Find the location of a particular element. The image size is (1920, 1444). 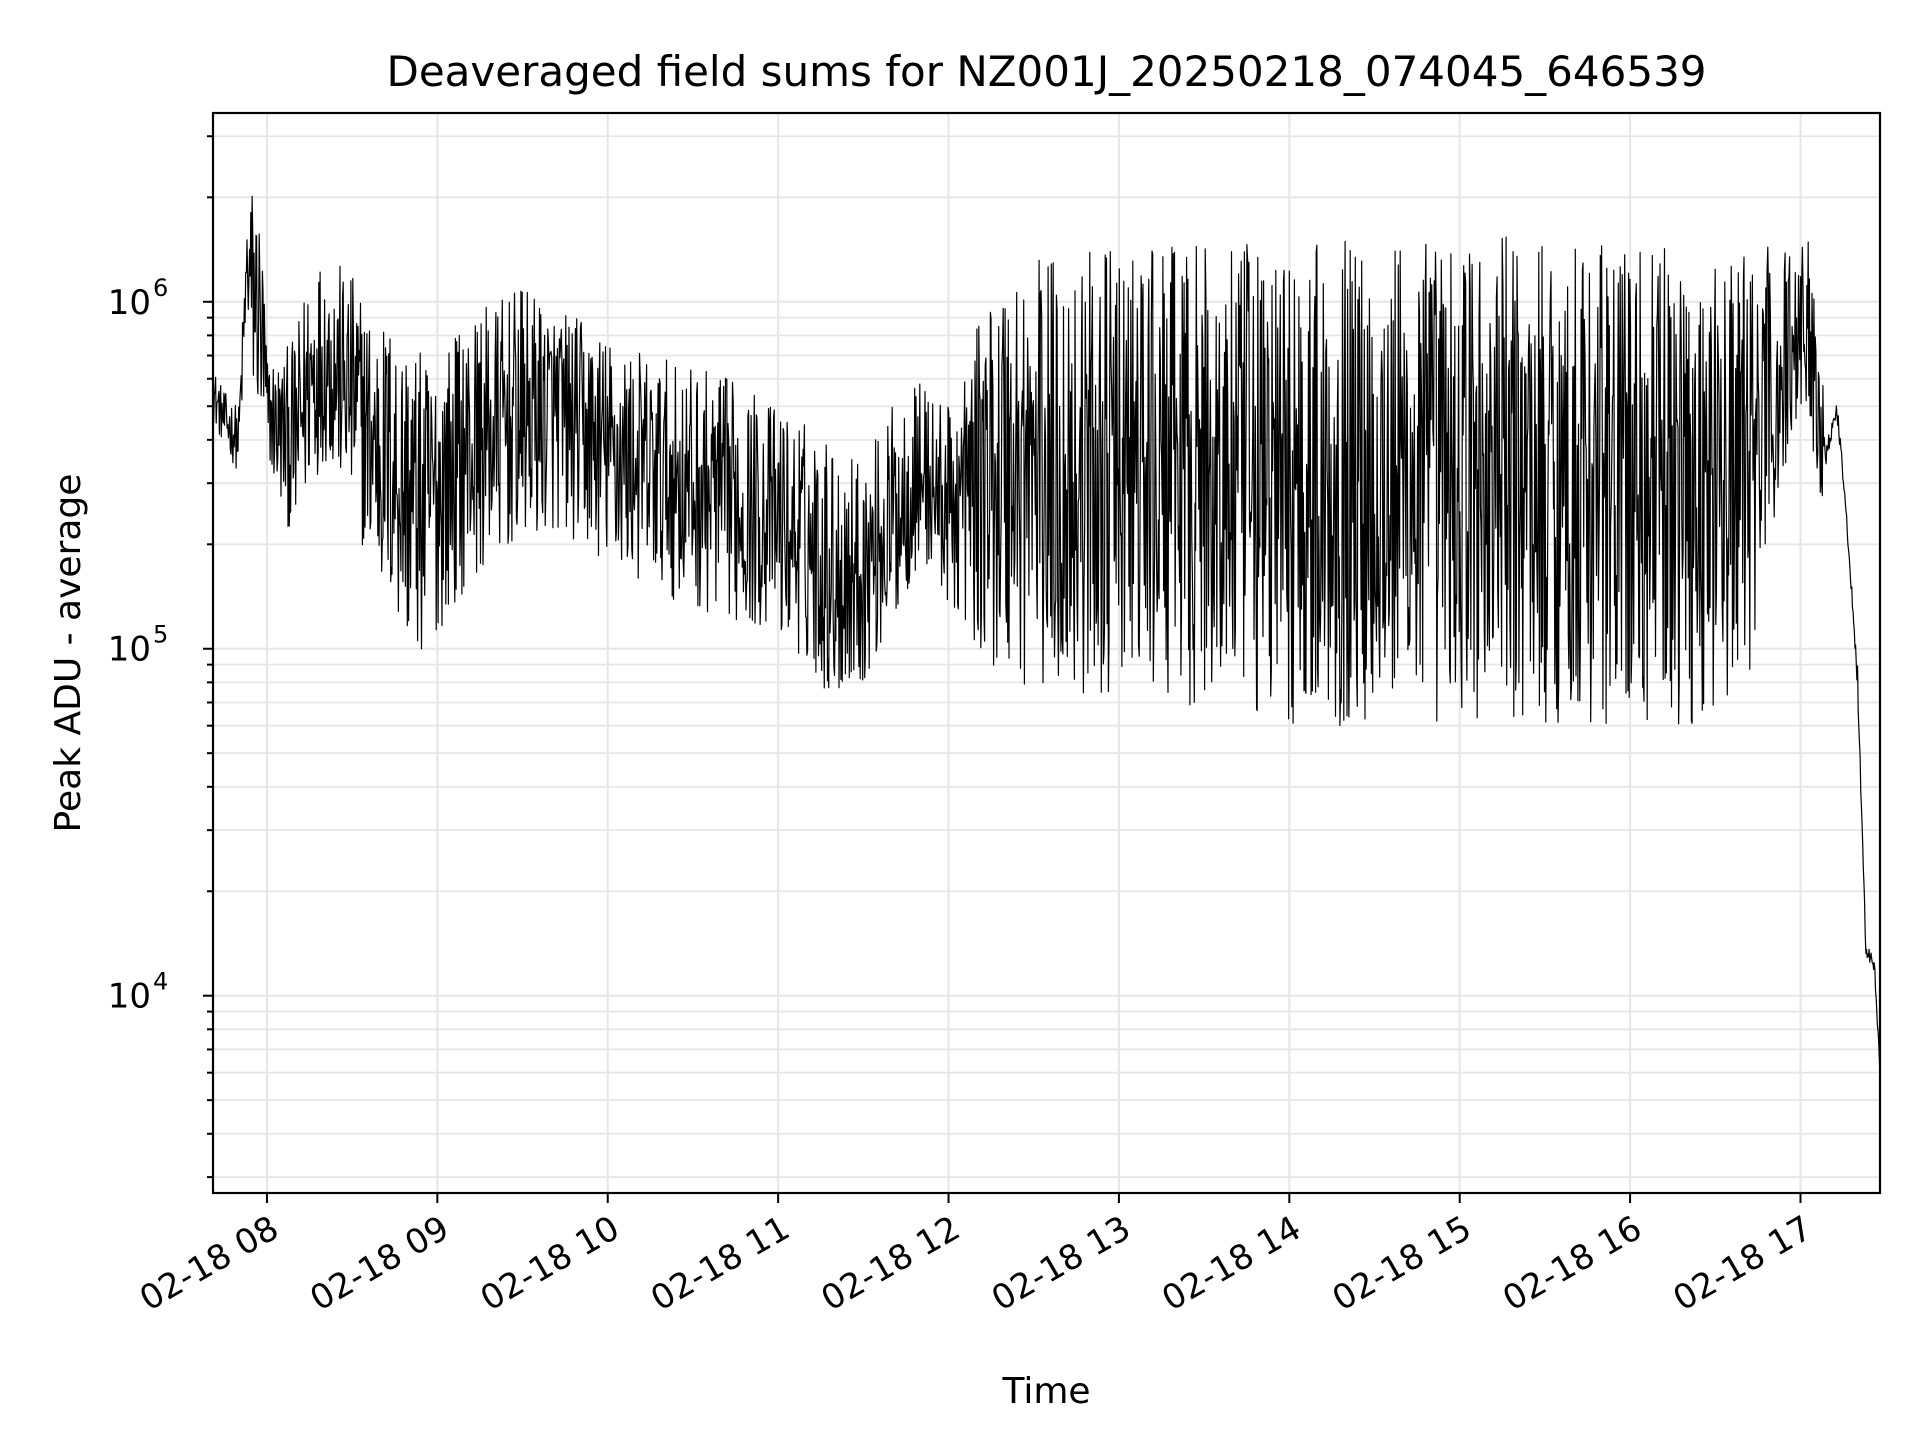

y-axis-label: Peak ADU - average is located at coordinates (68, 653).